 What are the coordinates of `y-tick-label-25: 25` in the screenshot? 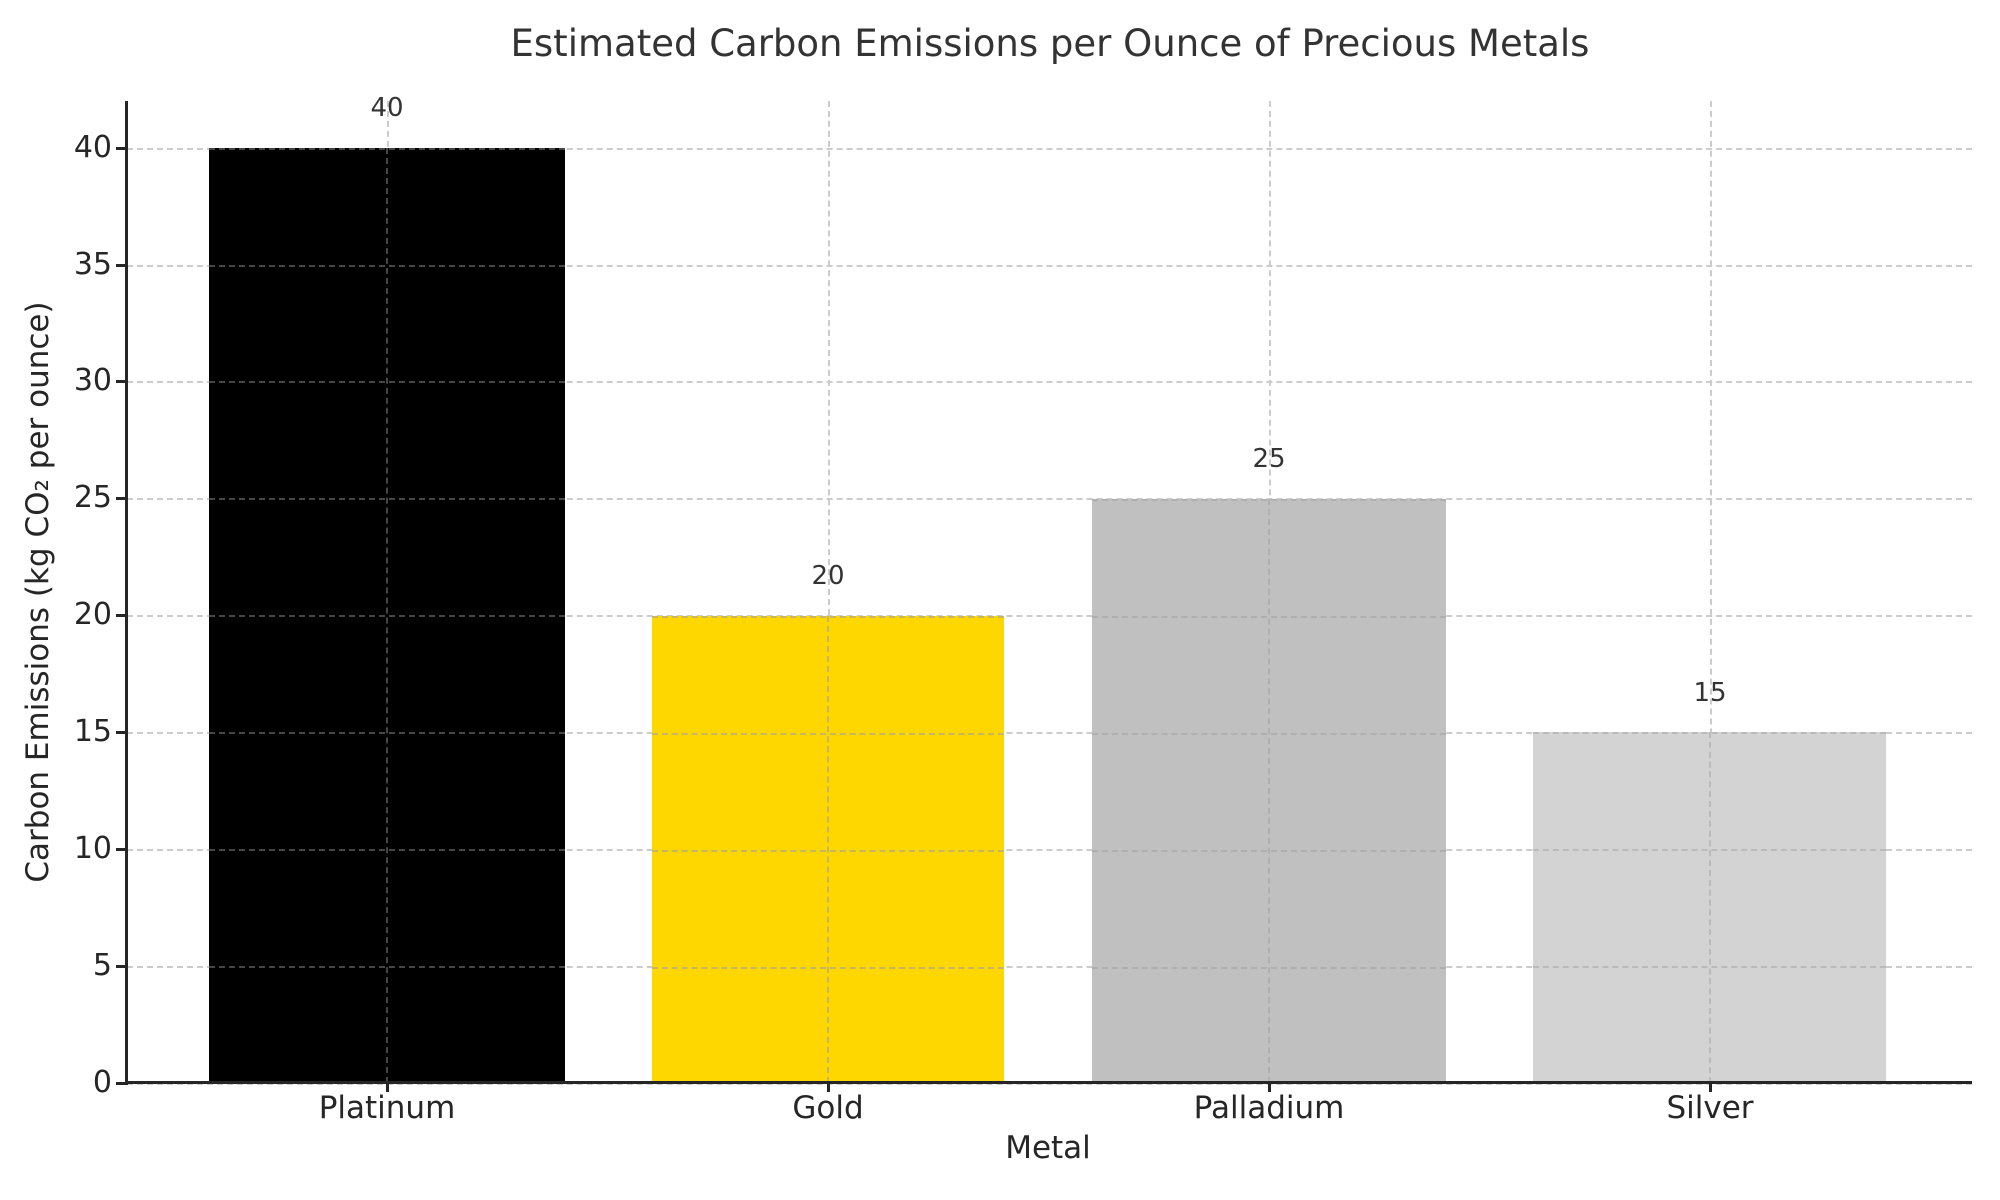 It's located at (92, 497).